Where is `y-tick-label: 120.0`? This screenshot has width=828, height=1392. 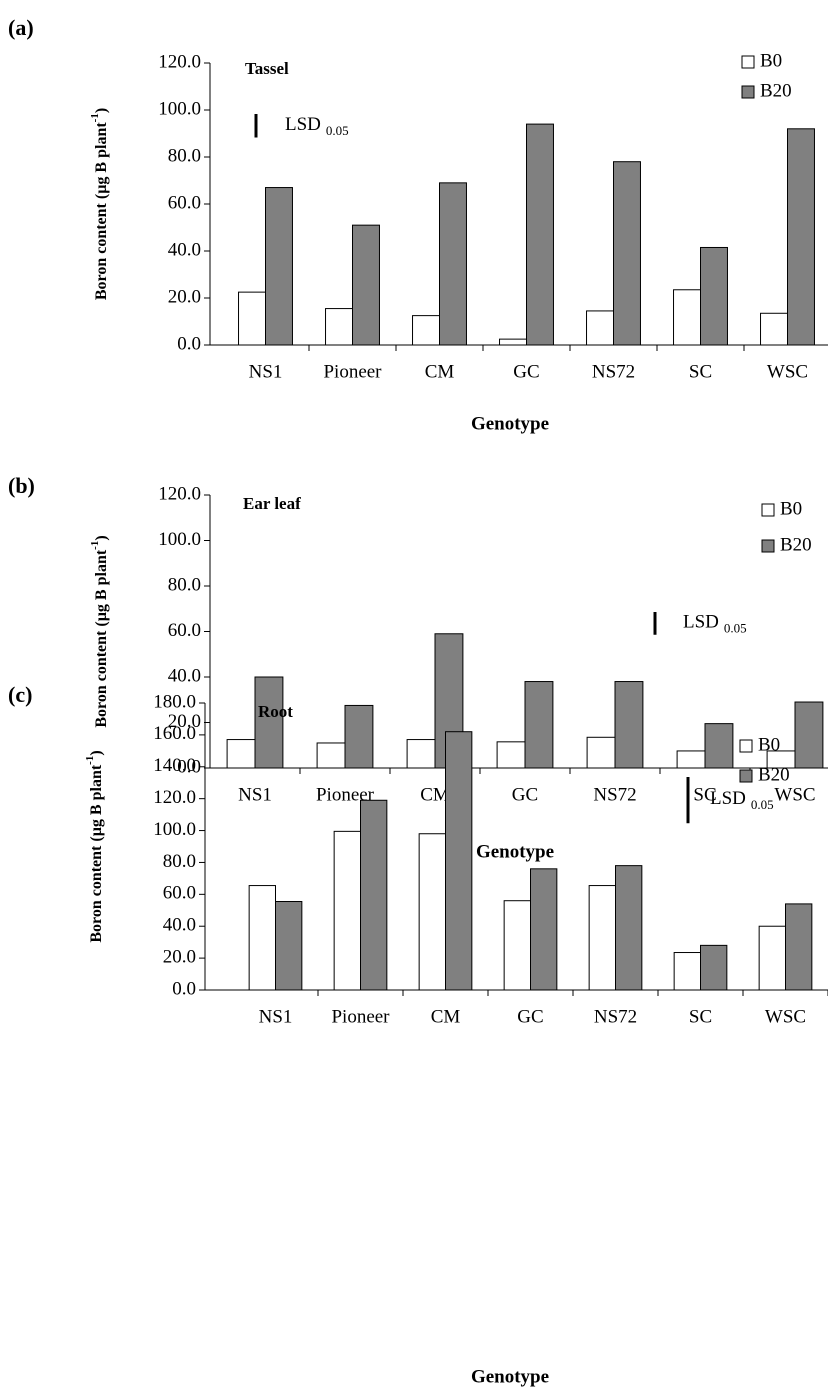
y-tick-label: 120.0 is located at coordinates (179, 61).